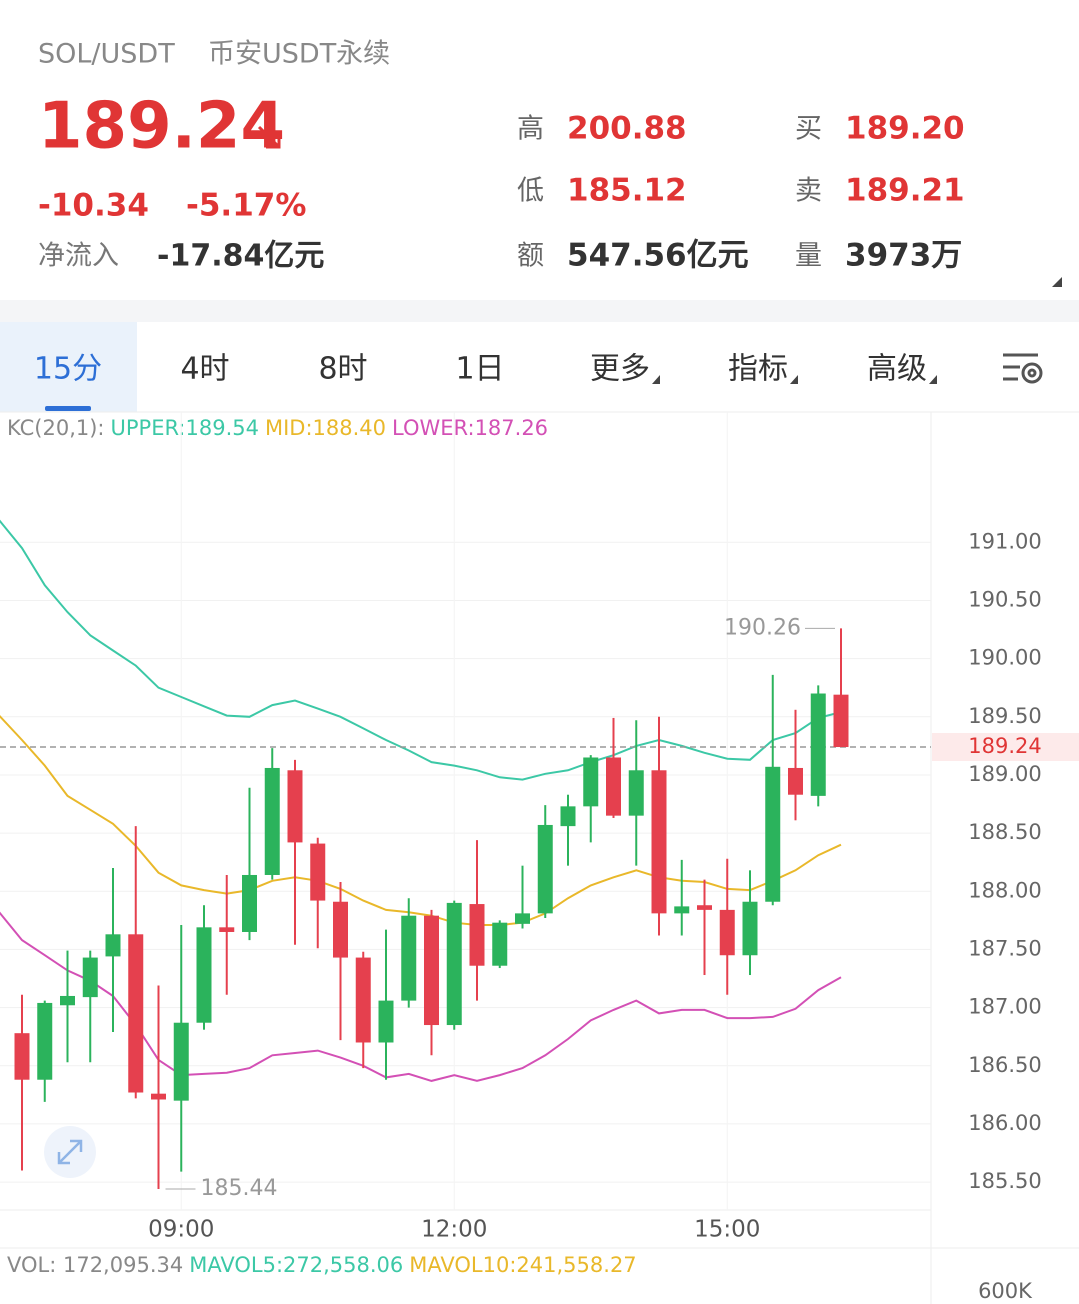  I want to click on tab-underline, so click(68, 408).